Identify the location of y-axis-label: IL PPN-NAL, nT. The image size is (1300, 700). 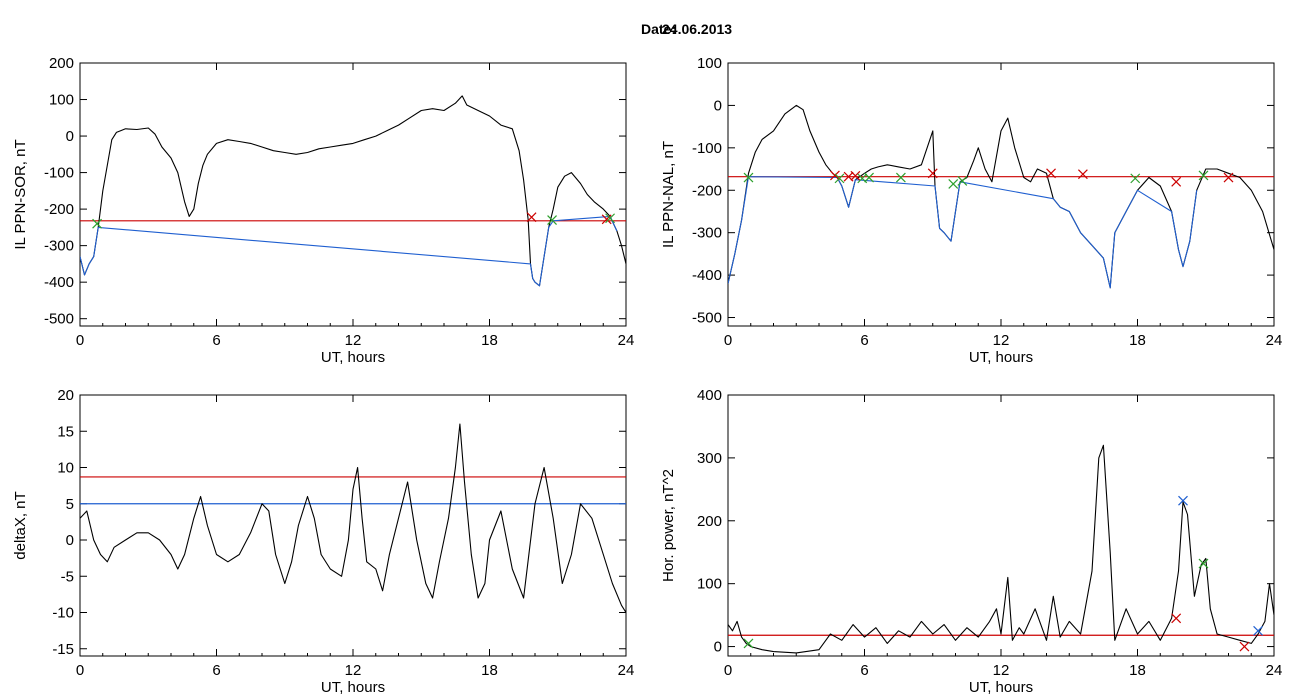
(668, 194).